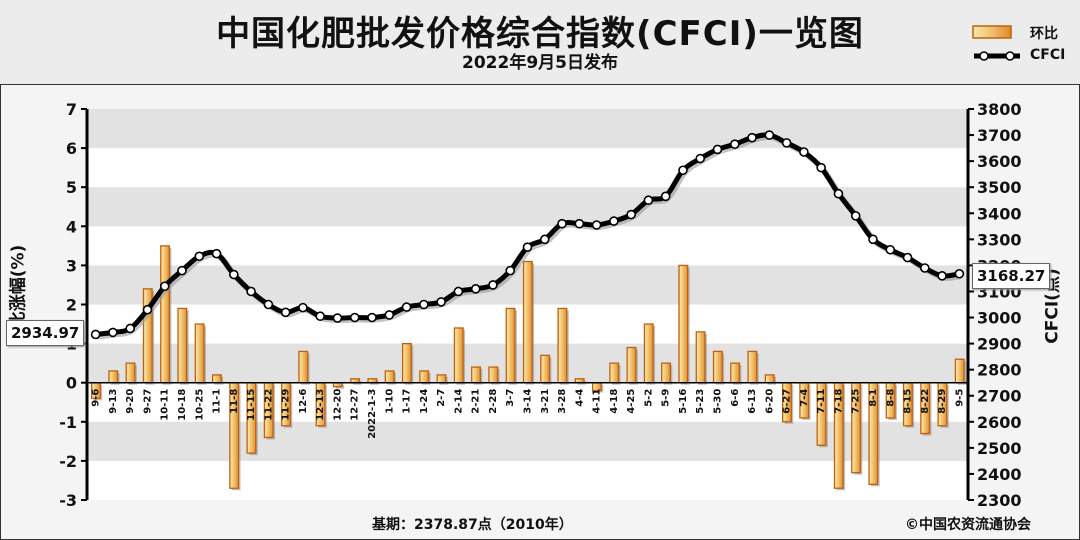 Image resolution: width=1080 pixels, height=540 pixels. I want to click on x-tick-label: 8-29, so click(942, 401).